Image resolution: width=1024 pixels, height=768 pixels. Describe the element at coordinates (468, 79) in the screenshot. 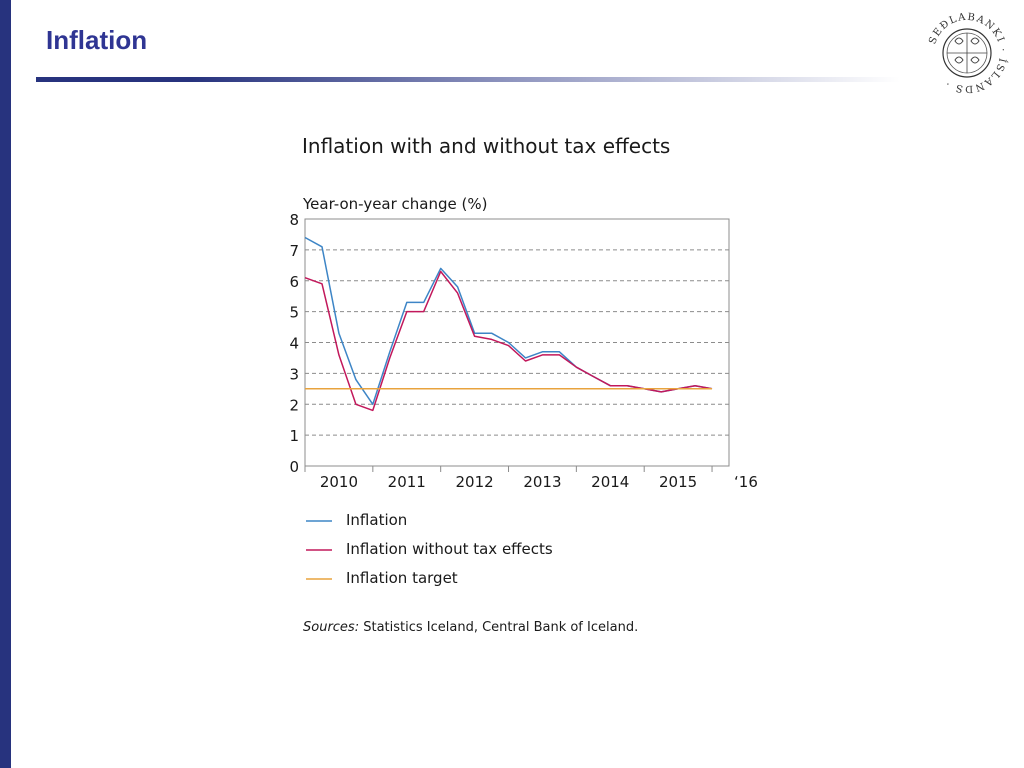

I see `title-underline` at that location.